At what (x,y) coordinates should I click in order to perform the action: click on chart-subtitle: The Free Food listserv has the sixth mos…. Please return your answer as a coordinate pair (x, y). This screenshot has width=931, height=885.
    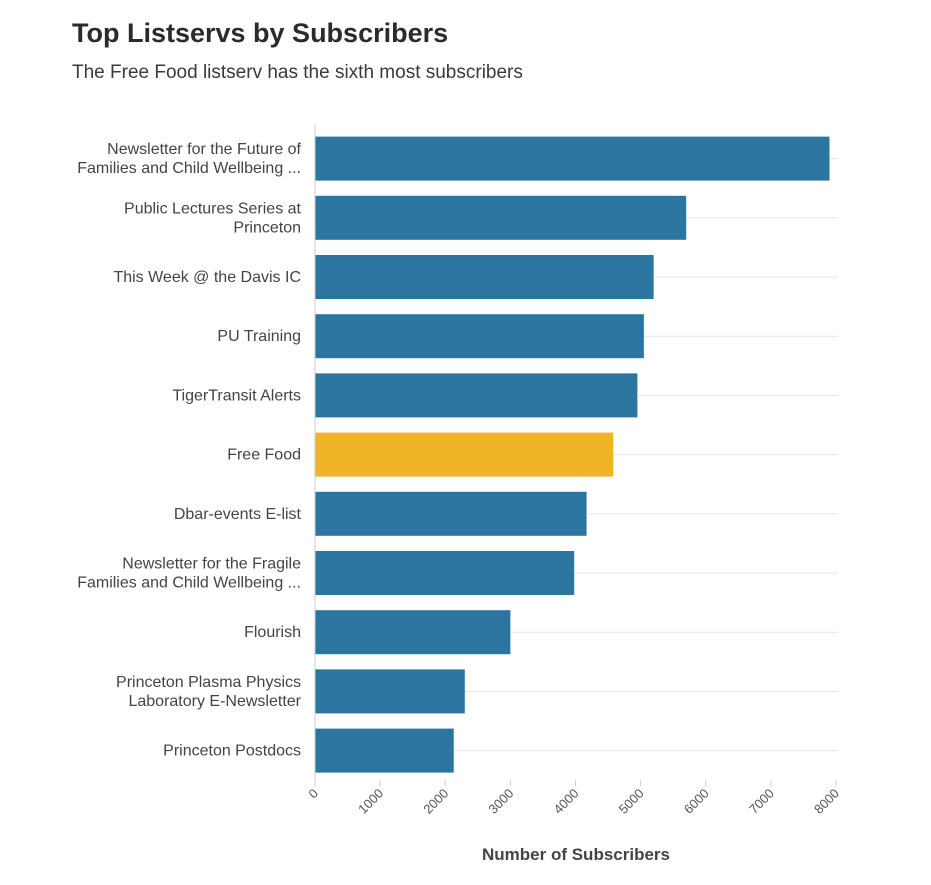
    Looking at the image, I should click on (297, 72).